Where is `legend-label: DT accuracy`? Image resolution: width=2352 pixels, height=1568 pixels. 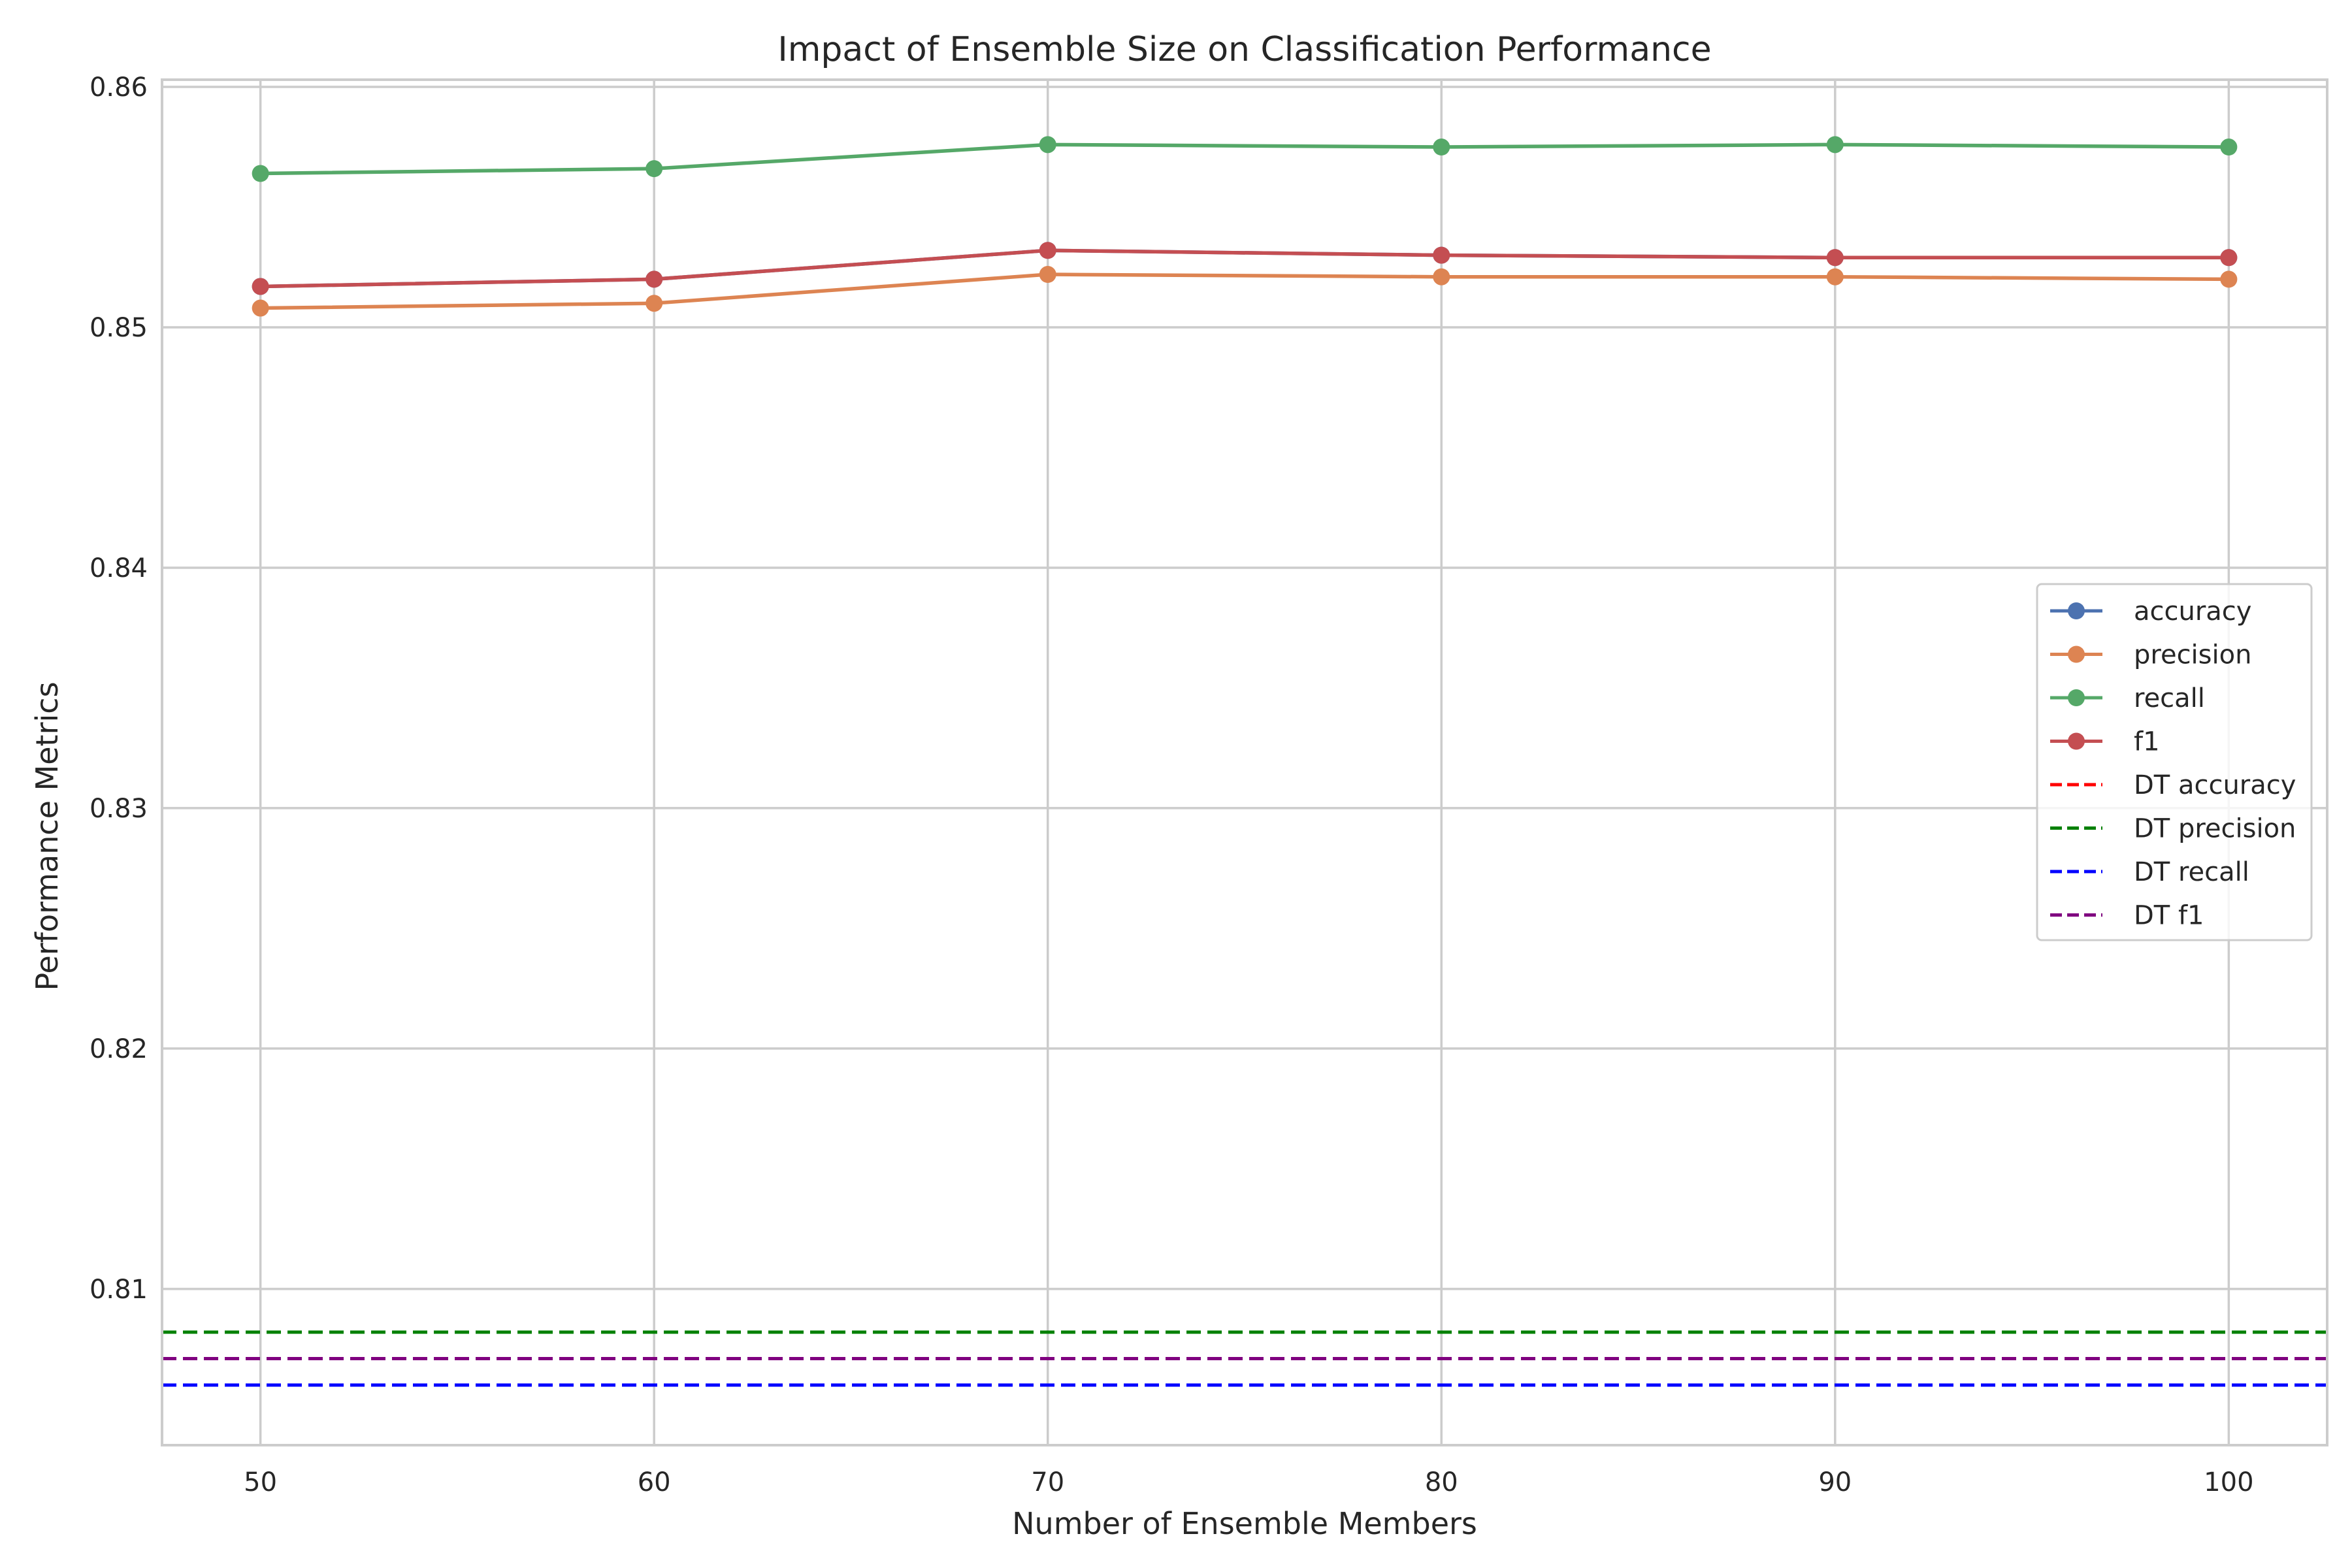
legend-label: DT accuracy is located at coordinates (2215, 785).